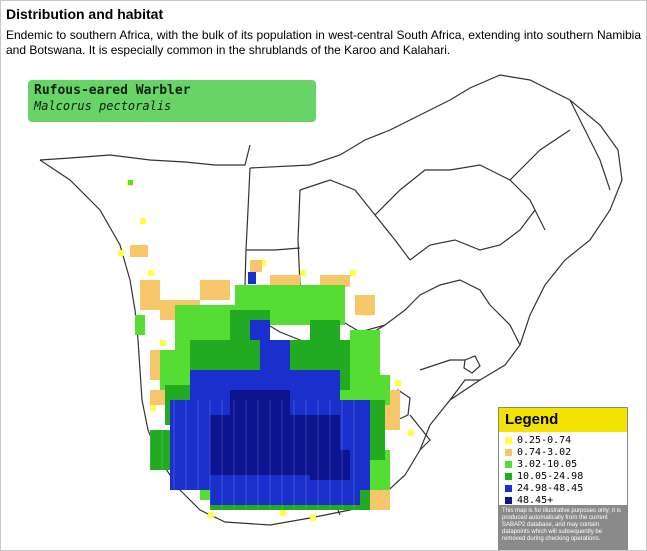 This screenshot has width=647, height=551. What do you see at coordinates (550, 488) in the screenshot?
I see `legend-label: 24.98-48.45` at bounding box center [550, 488].